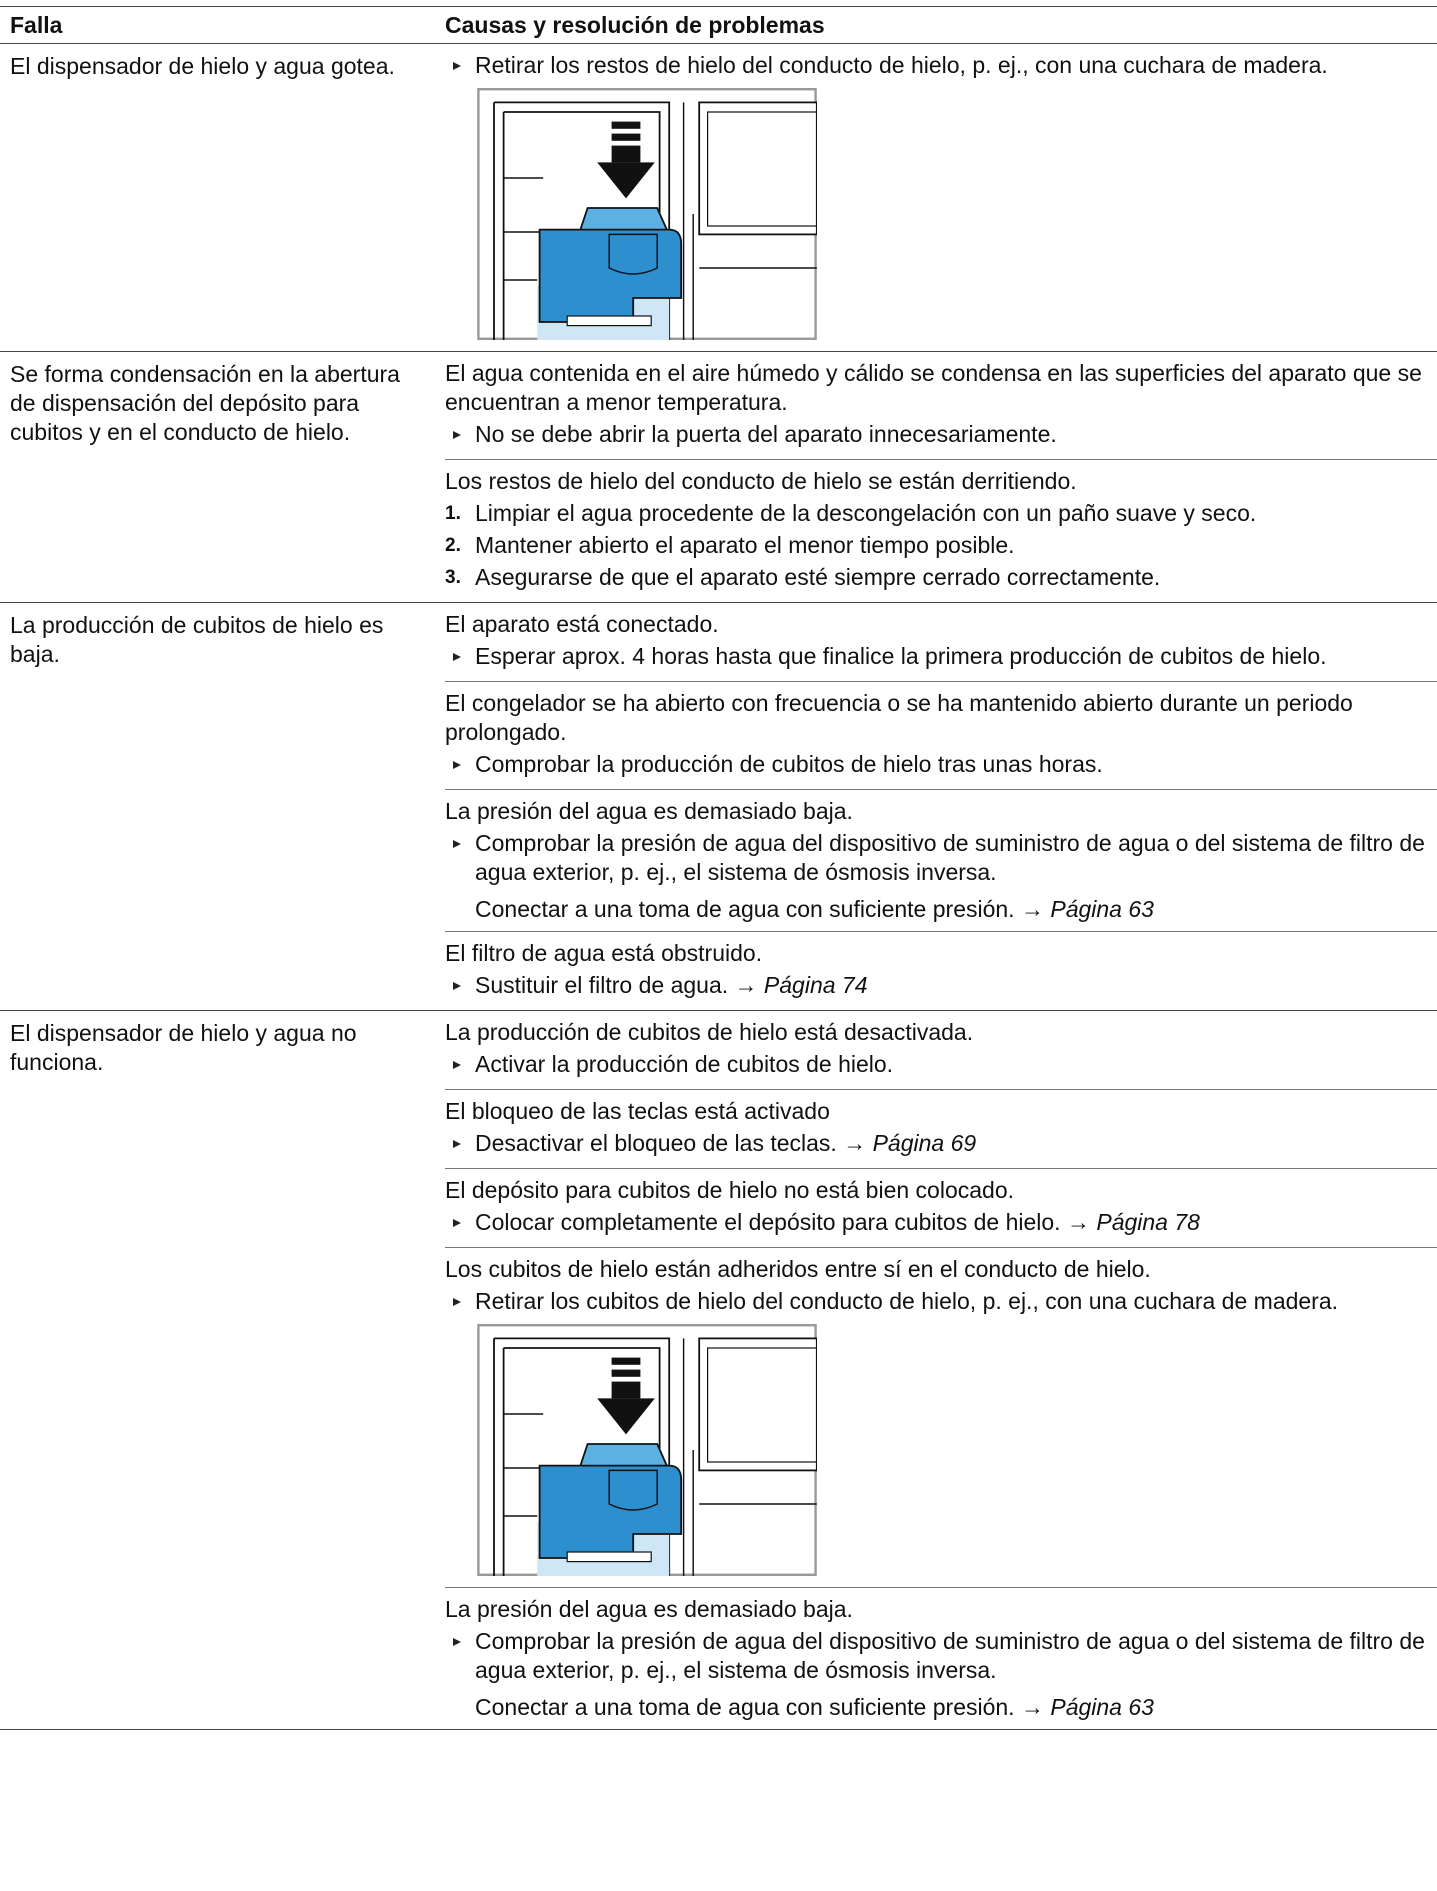 This screenshot has height=1891, width=1437. I want to click on cause-text: El filtro de agua está obstruido., so click(604, 953).